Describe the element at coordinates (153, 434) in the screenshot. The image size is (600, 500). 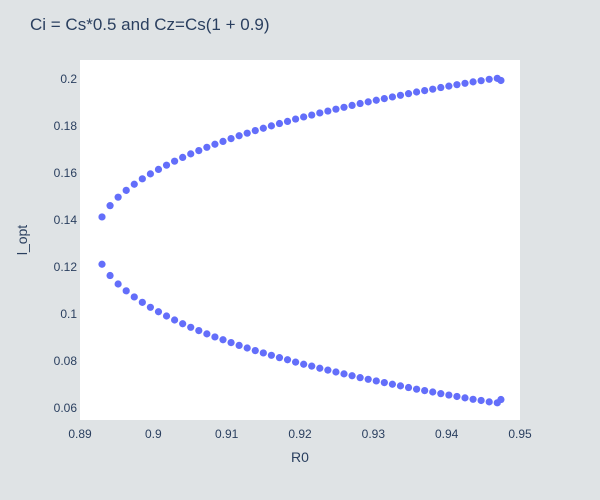
I see `x-tick-label: 0.9` at that location.